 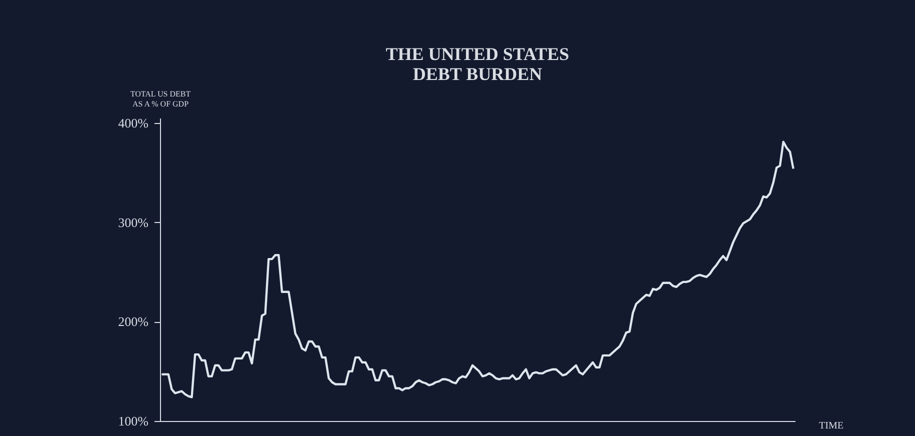 I want to click on y-axis-title: TOTAL US DEBT AS A % OF GDP, so click(x=160, y=99).